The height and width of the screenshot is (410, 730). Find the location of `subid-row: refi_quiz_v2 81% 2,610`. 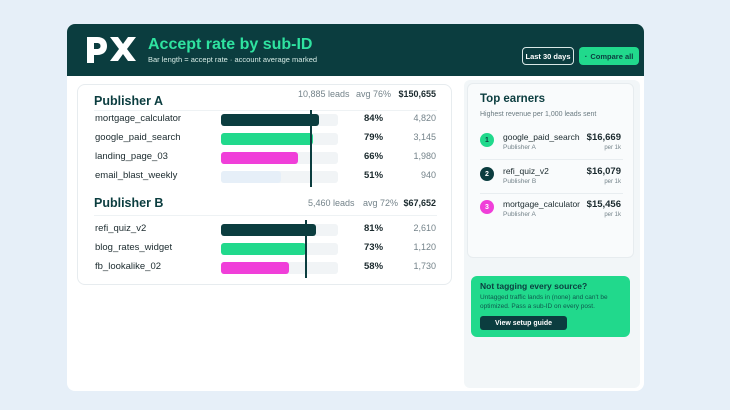

subid-row: refi_quiz_v2 81% 2,610 is located at coordinates (265, 230).